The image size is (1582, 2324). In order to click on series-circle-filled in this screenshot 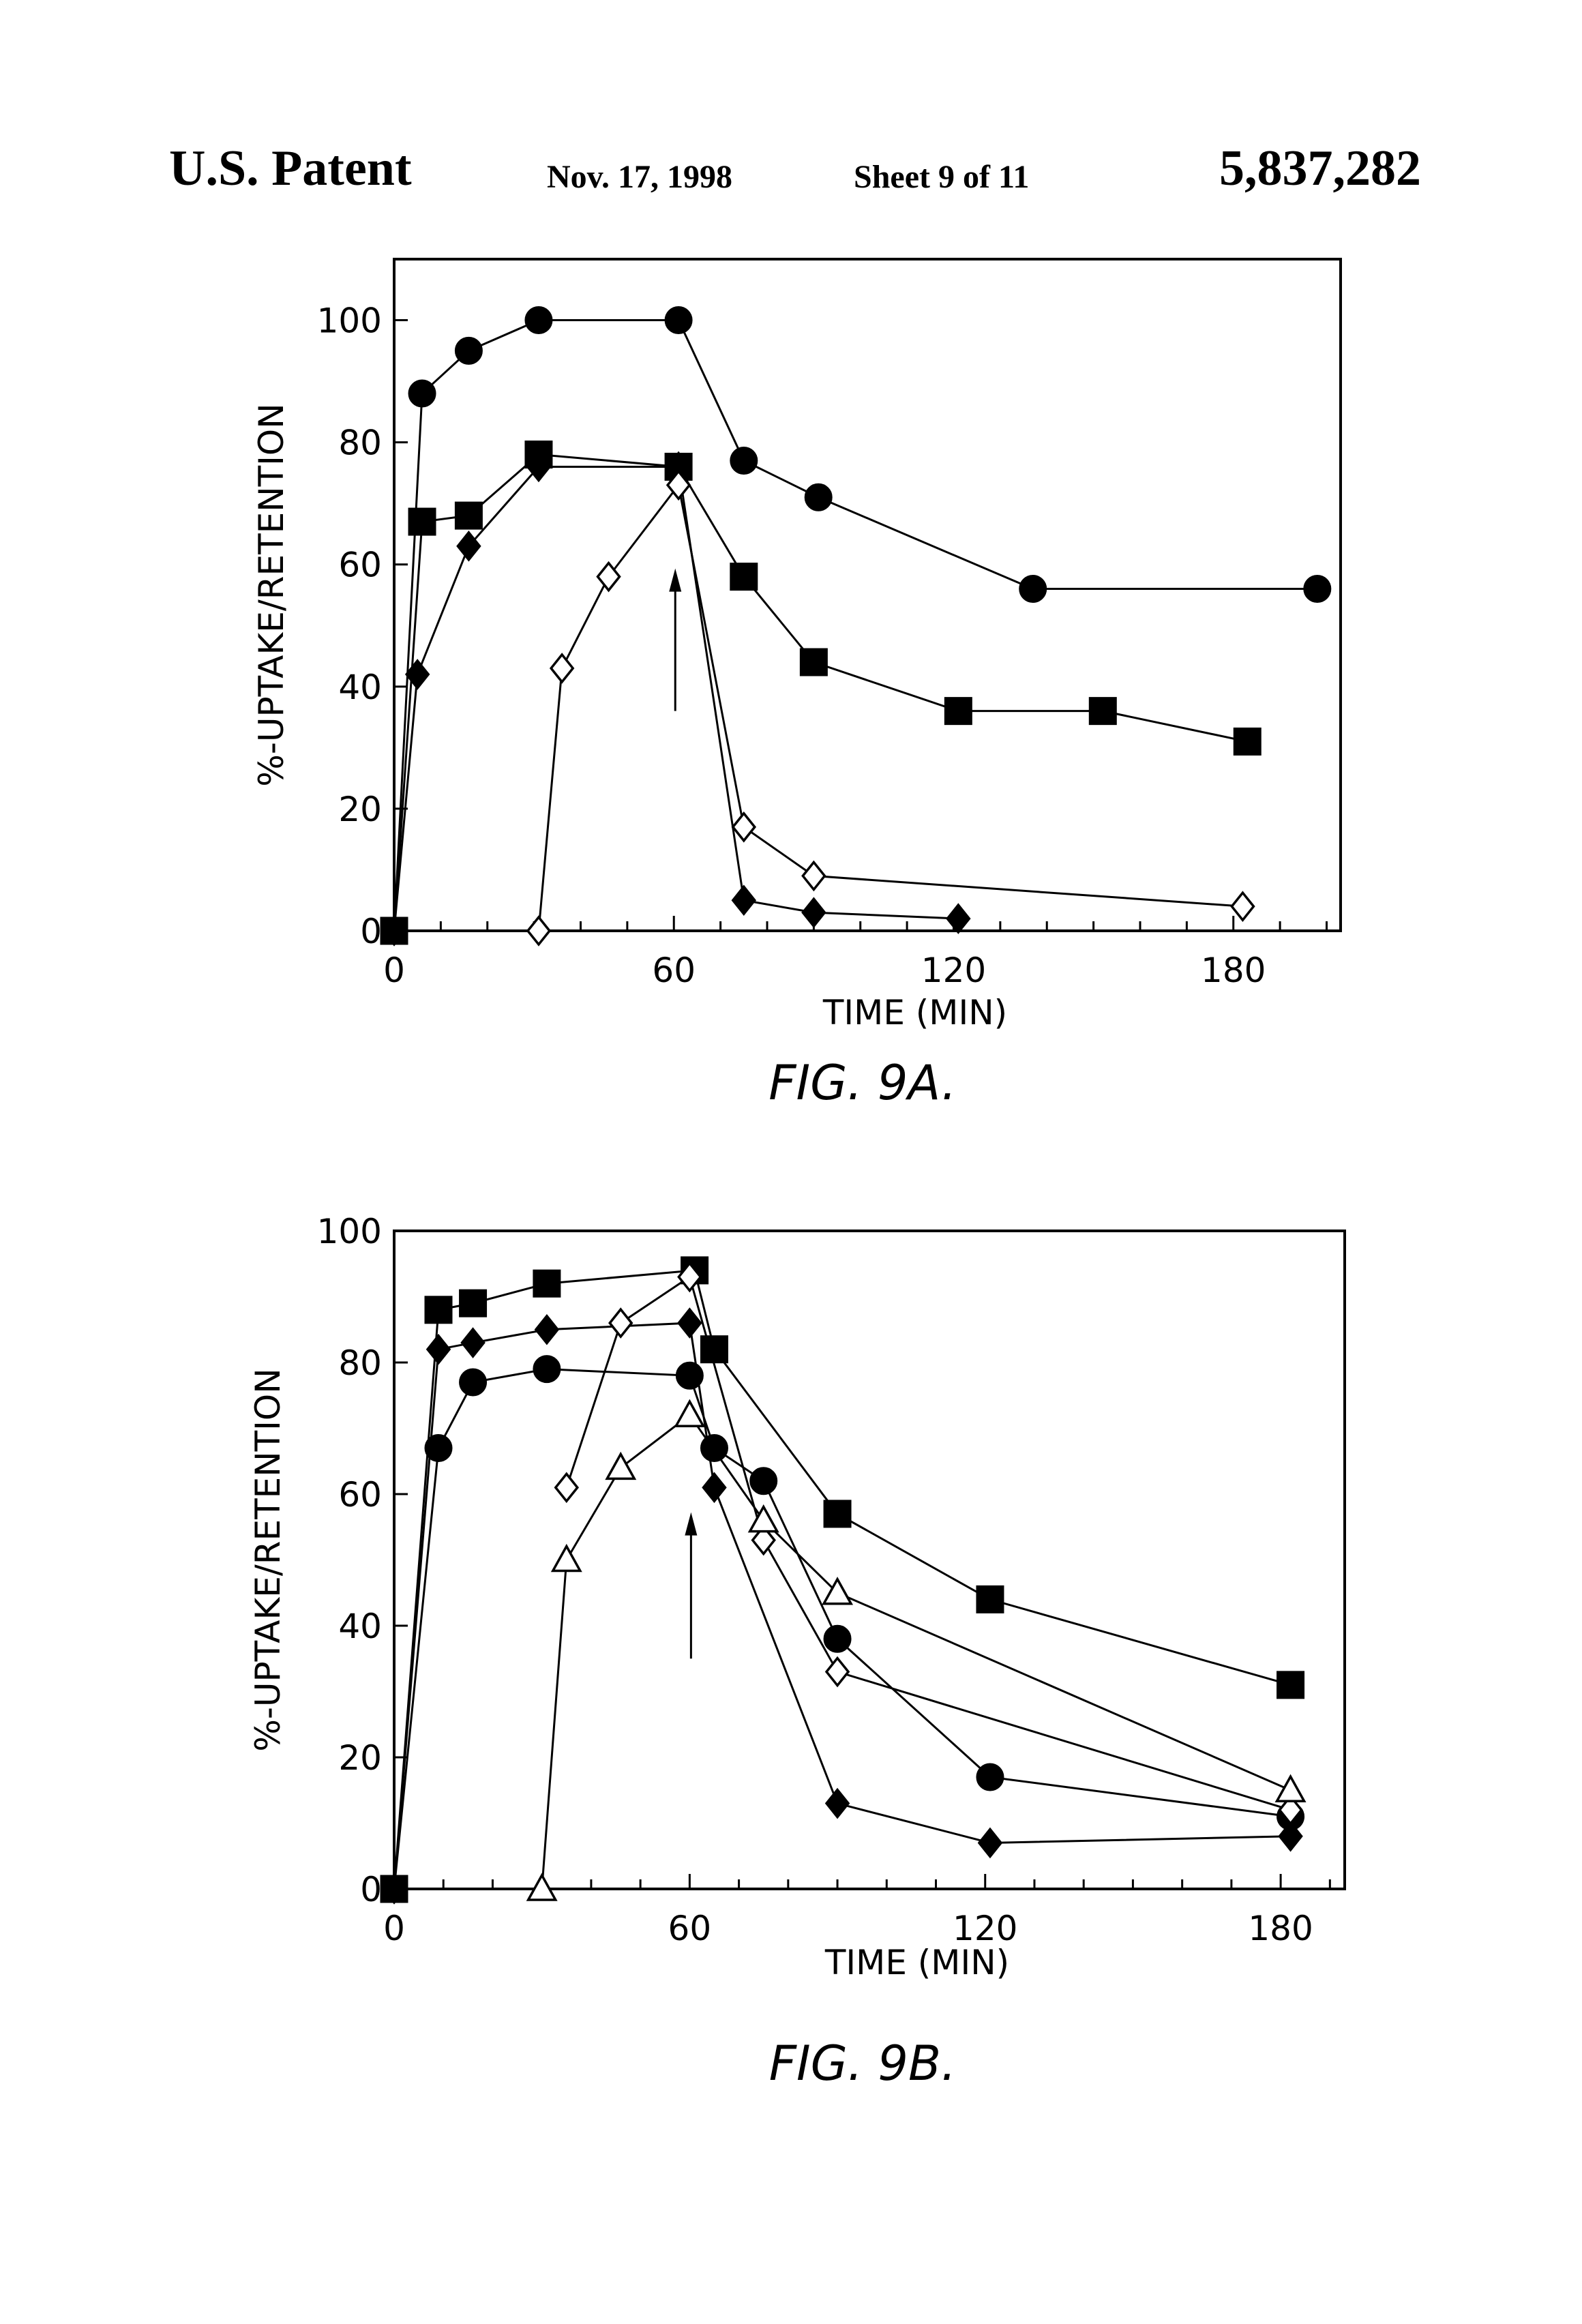, I will do `click(842, 1629)`.